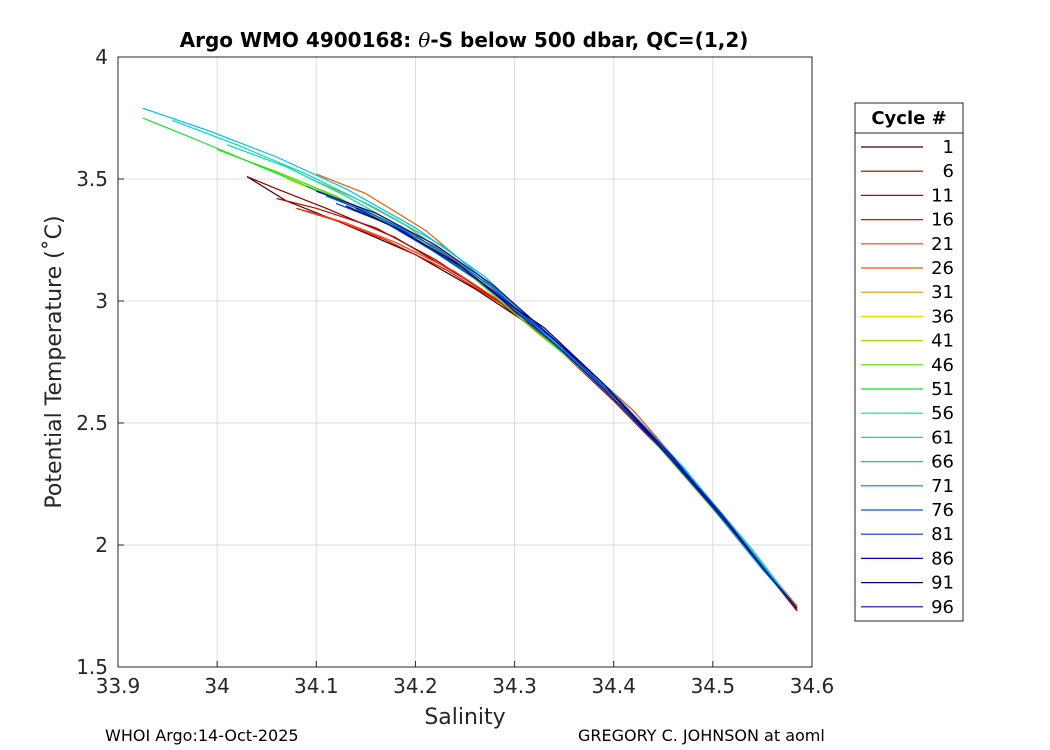  Describe the element at coordinates (54, 361) in the screenshot. I see `y-axis-label: Potential Temperature (˚C)` at that location.